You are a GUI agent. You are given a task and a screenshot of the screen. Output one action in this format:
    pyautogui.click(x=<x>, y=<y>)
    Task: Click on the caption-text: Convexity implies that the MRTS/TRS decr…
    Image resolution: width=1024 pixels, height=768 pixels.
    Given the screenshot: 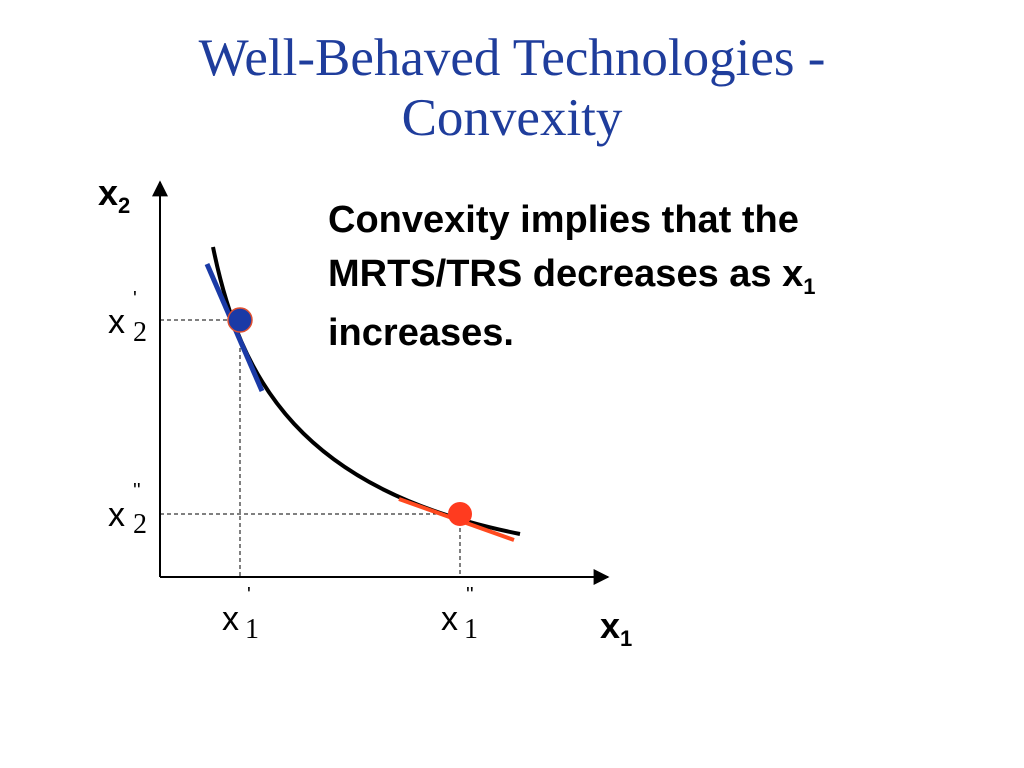 What is the action you would take?
    pyautogui.click(x=648, y=276)
    